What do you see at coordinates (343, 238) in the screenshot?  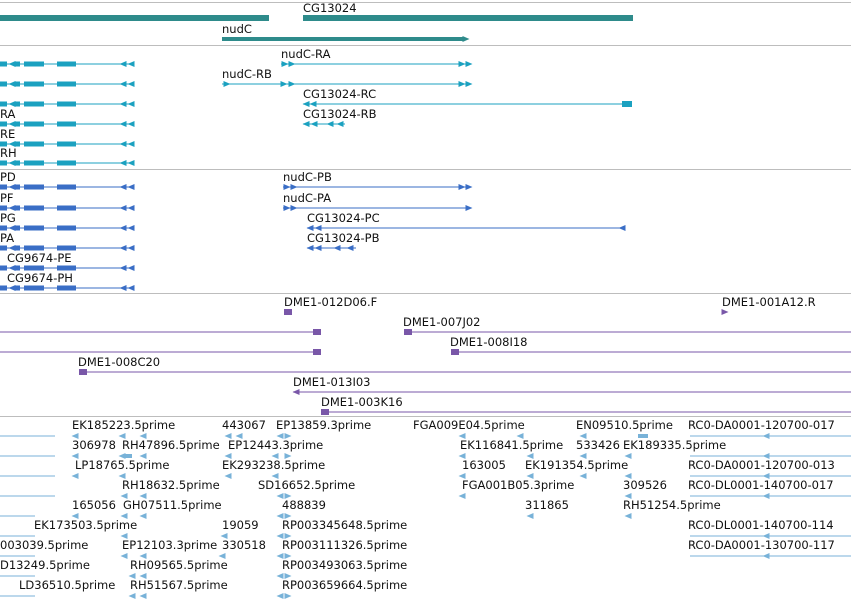 I see `protein-label: CG13024-PB` at bounding box center [343, 238].